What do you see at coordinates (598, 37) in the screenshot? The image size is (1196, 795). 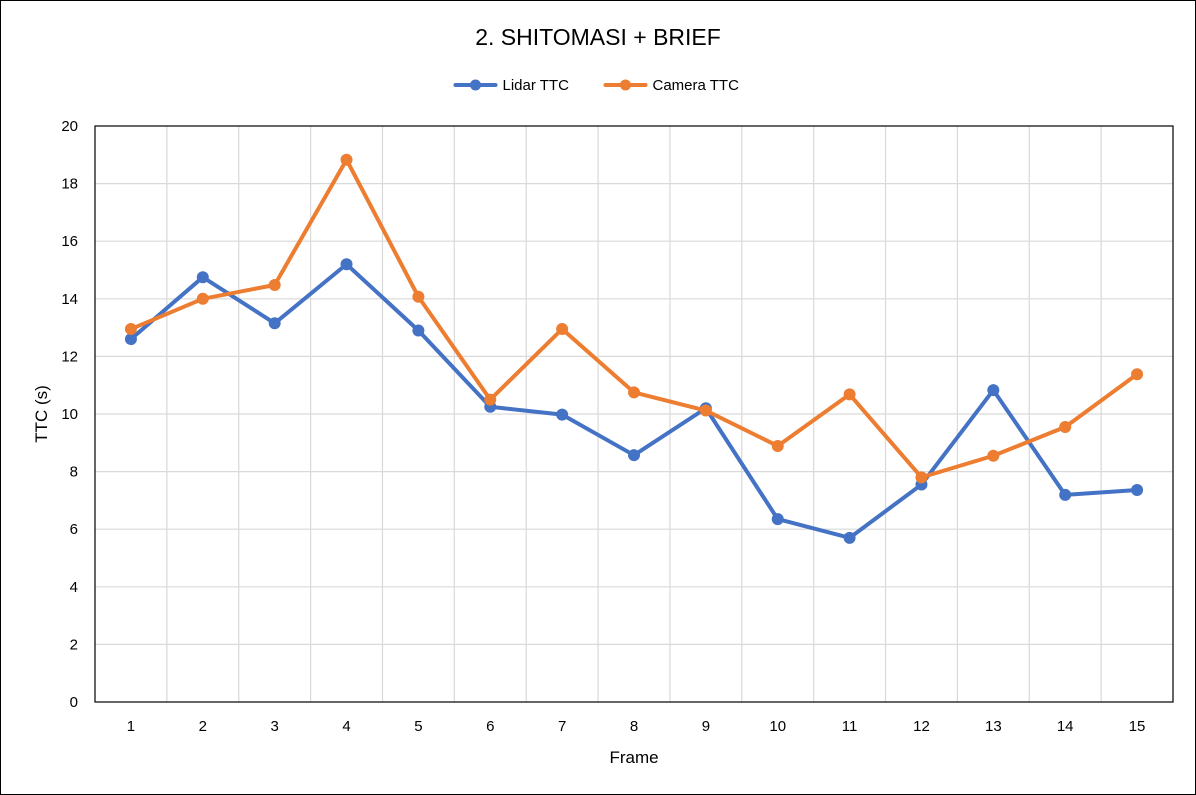 I see `chart-title: 2. SHITOMASI + BRIEF` at bounding box center [598, 37].